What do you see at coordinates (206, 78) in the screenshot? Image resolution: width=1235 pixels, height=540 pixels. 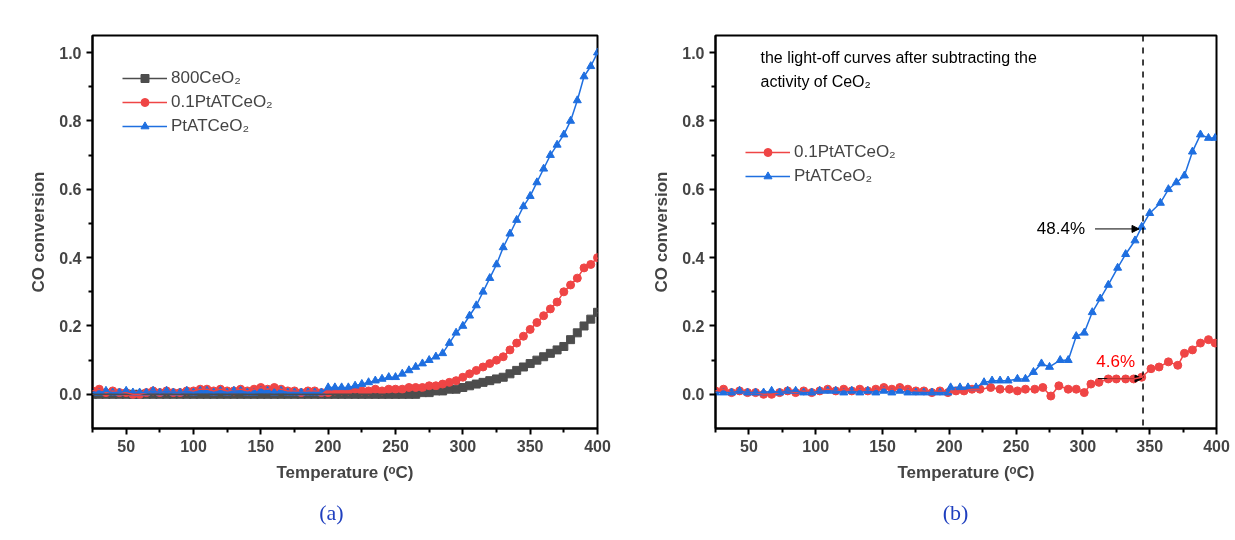 I see `legend-label: 800CeO₂` at bounding box center [206, 78].